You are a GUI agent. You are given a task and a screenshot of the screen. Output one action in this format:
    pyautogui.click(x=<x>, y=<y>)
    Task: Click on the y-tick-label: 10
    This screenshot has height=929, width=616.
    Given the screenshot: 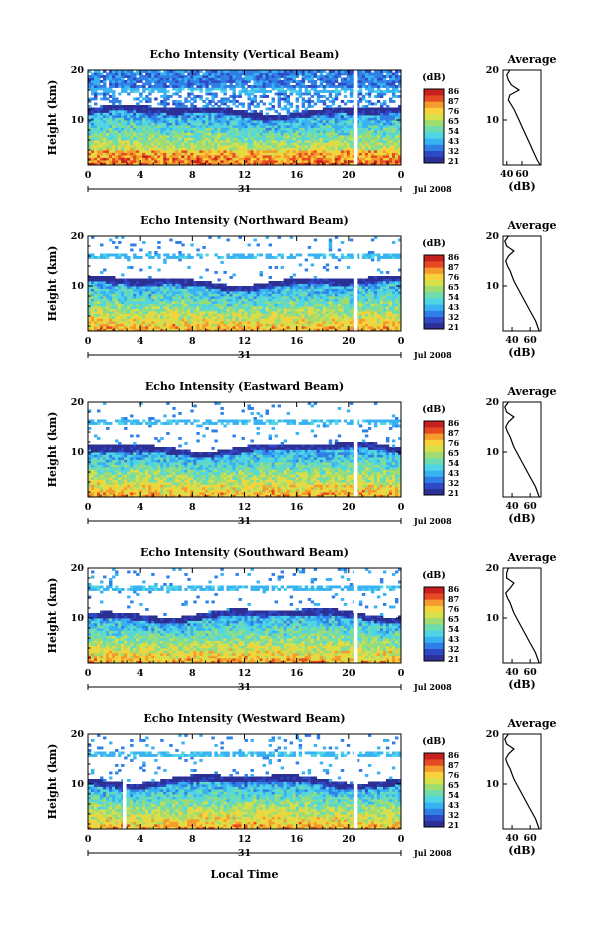 What is the action you would take?
    pyautogui.click(x=78, y=120)
    